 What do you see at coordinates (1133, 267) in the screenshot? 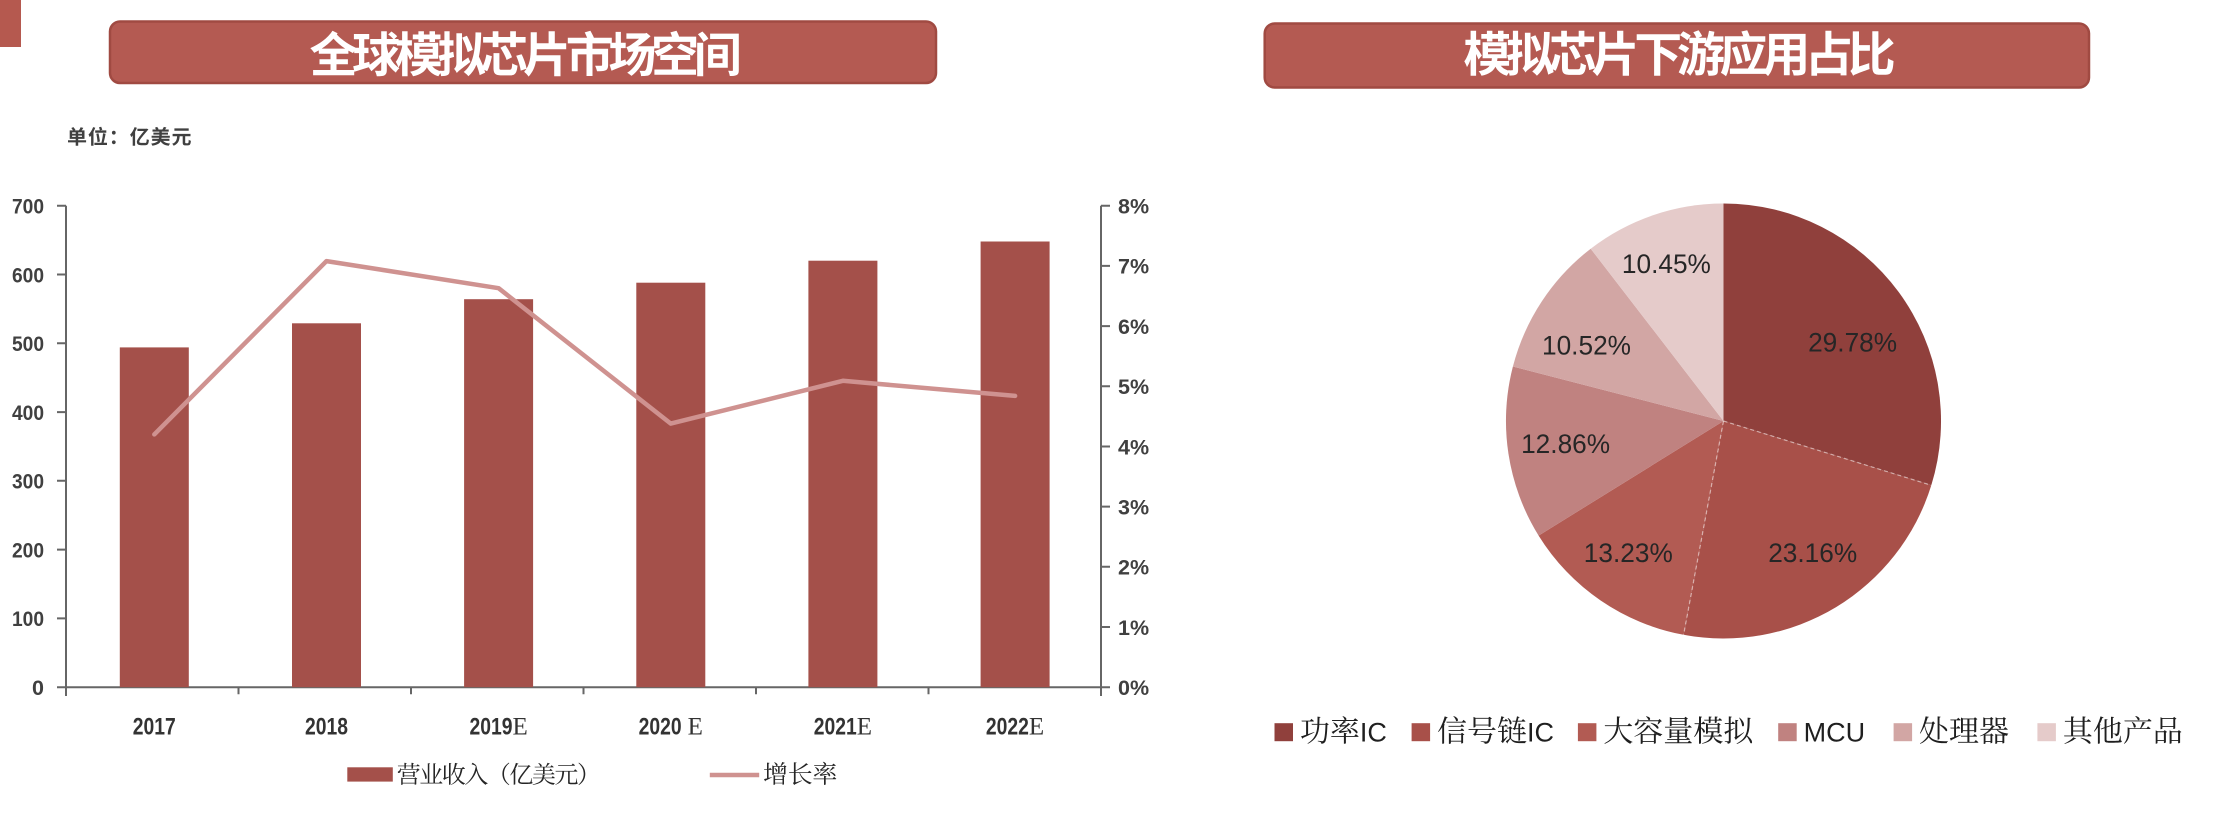
I see `svg-text: 7%` at bounding box center [1133, 267].